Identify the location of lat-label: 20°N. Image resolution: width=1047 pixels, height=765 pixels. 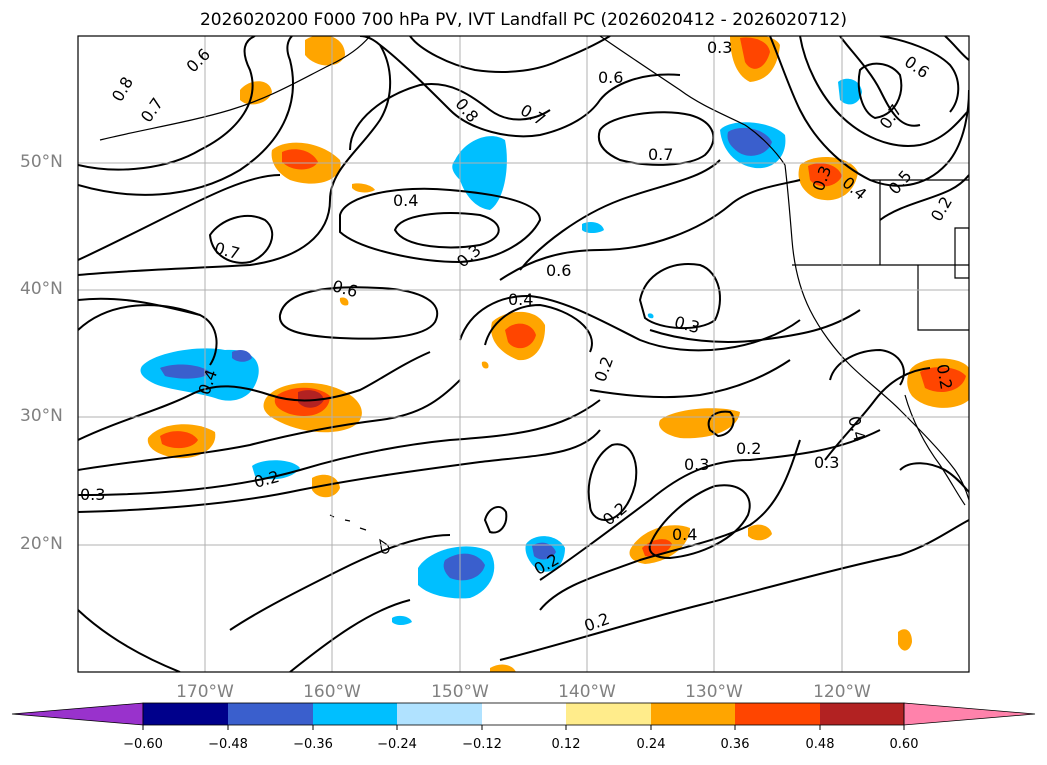
(41, 544).